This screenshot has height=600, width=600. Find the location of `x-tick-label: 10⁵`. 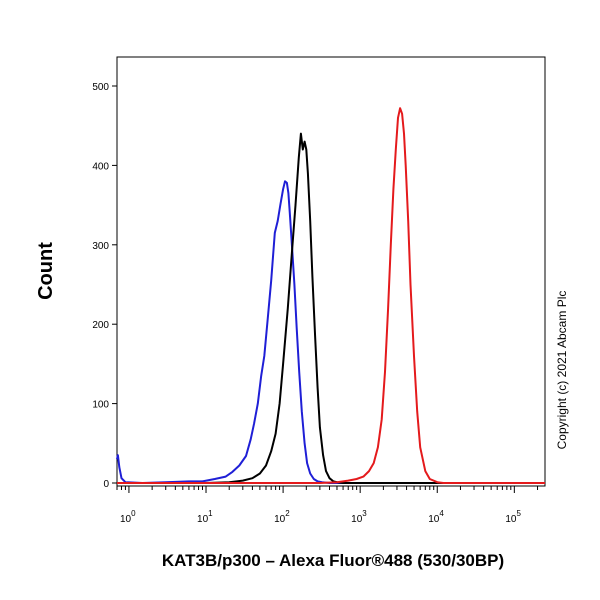

x-tick-label: 10⁵ is located at coordinates (513, 517).